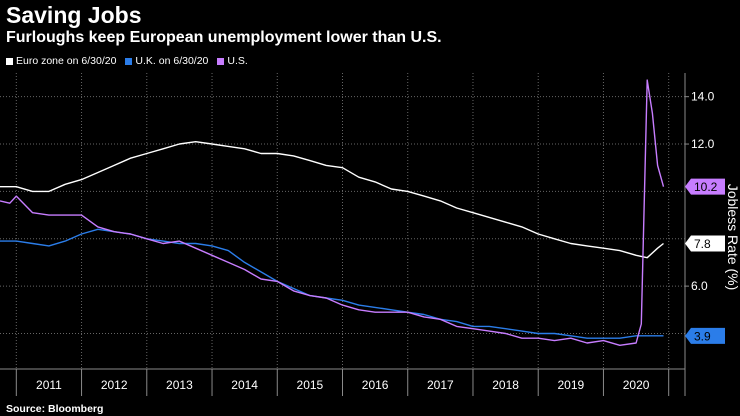  I want to click on source-note: Source: Bloomberg, so click(55, 409).